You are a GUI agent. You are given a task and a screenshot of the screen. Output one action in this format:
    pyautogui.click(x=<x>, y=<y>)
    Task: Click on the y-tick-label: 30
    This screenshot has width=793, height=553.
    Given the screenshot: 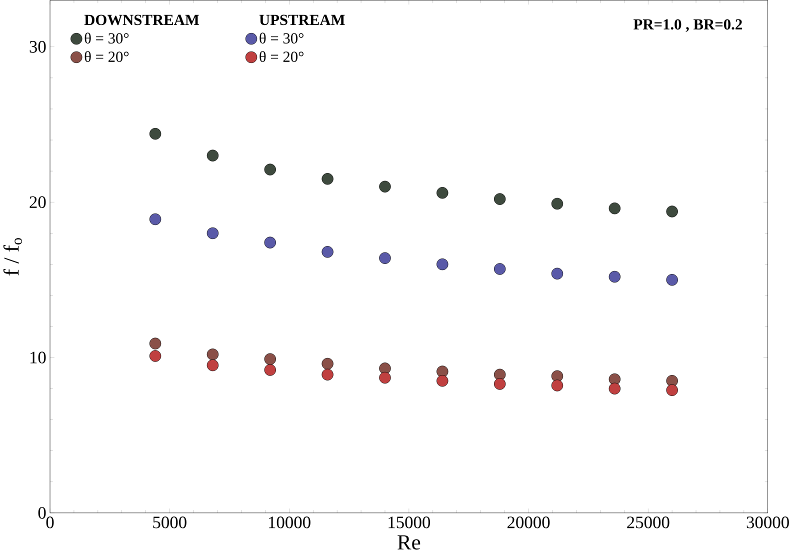 What is the action you would take?
    pyautogui.click(x=38, y=46)
    